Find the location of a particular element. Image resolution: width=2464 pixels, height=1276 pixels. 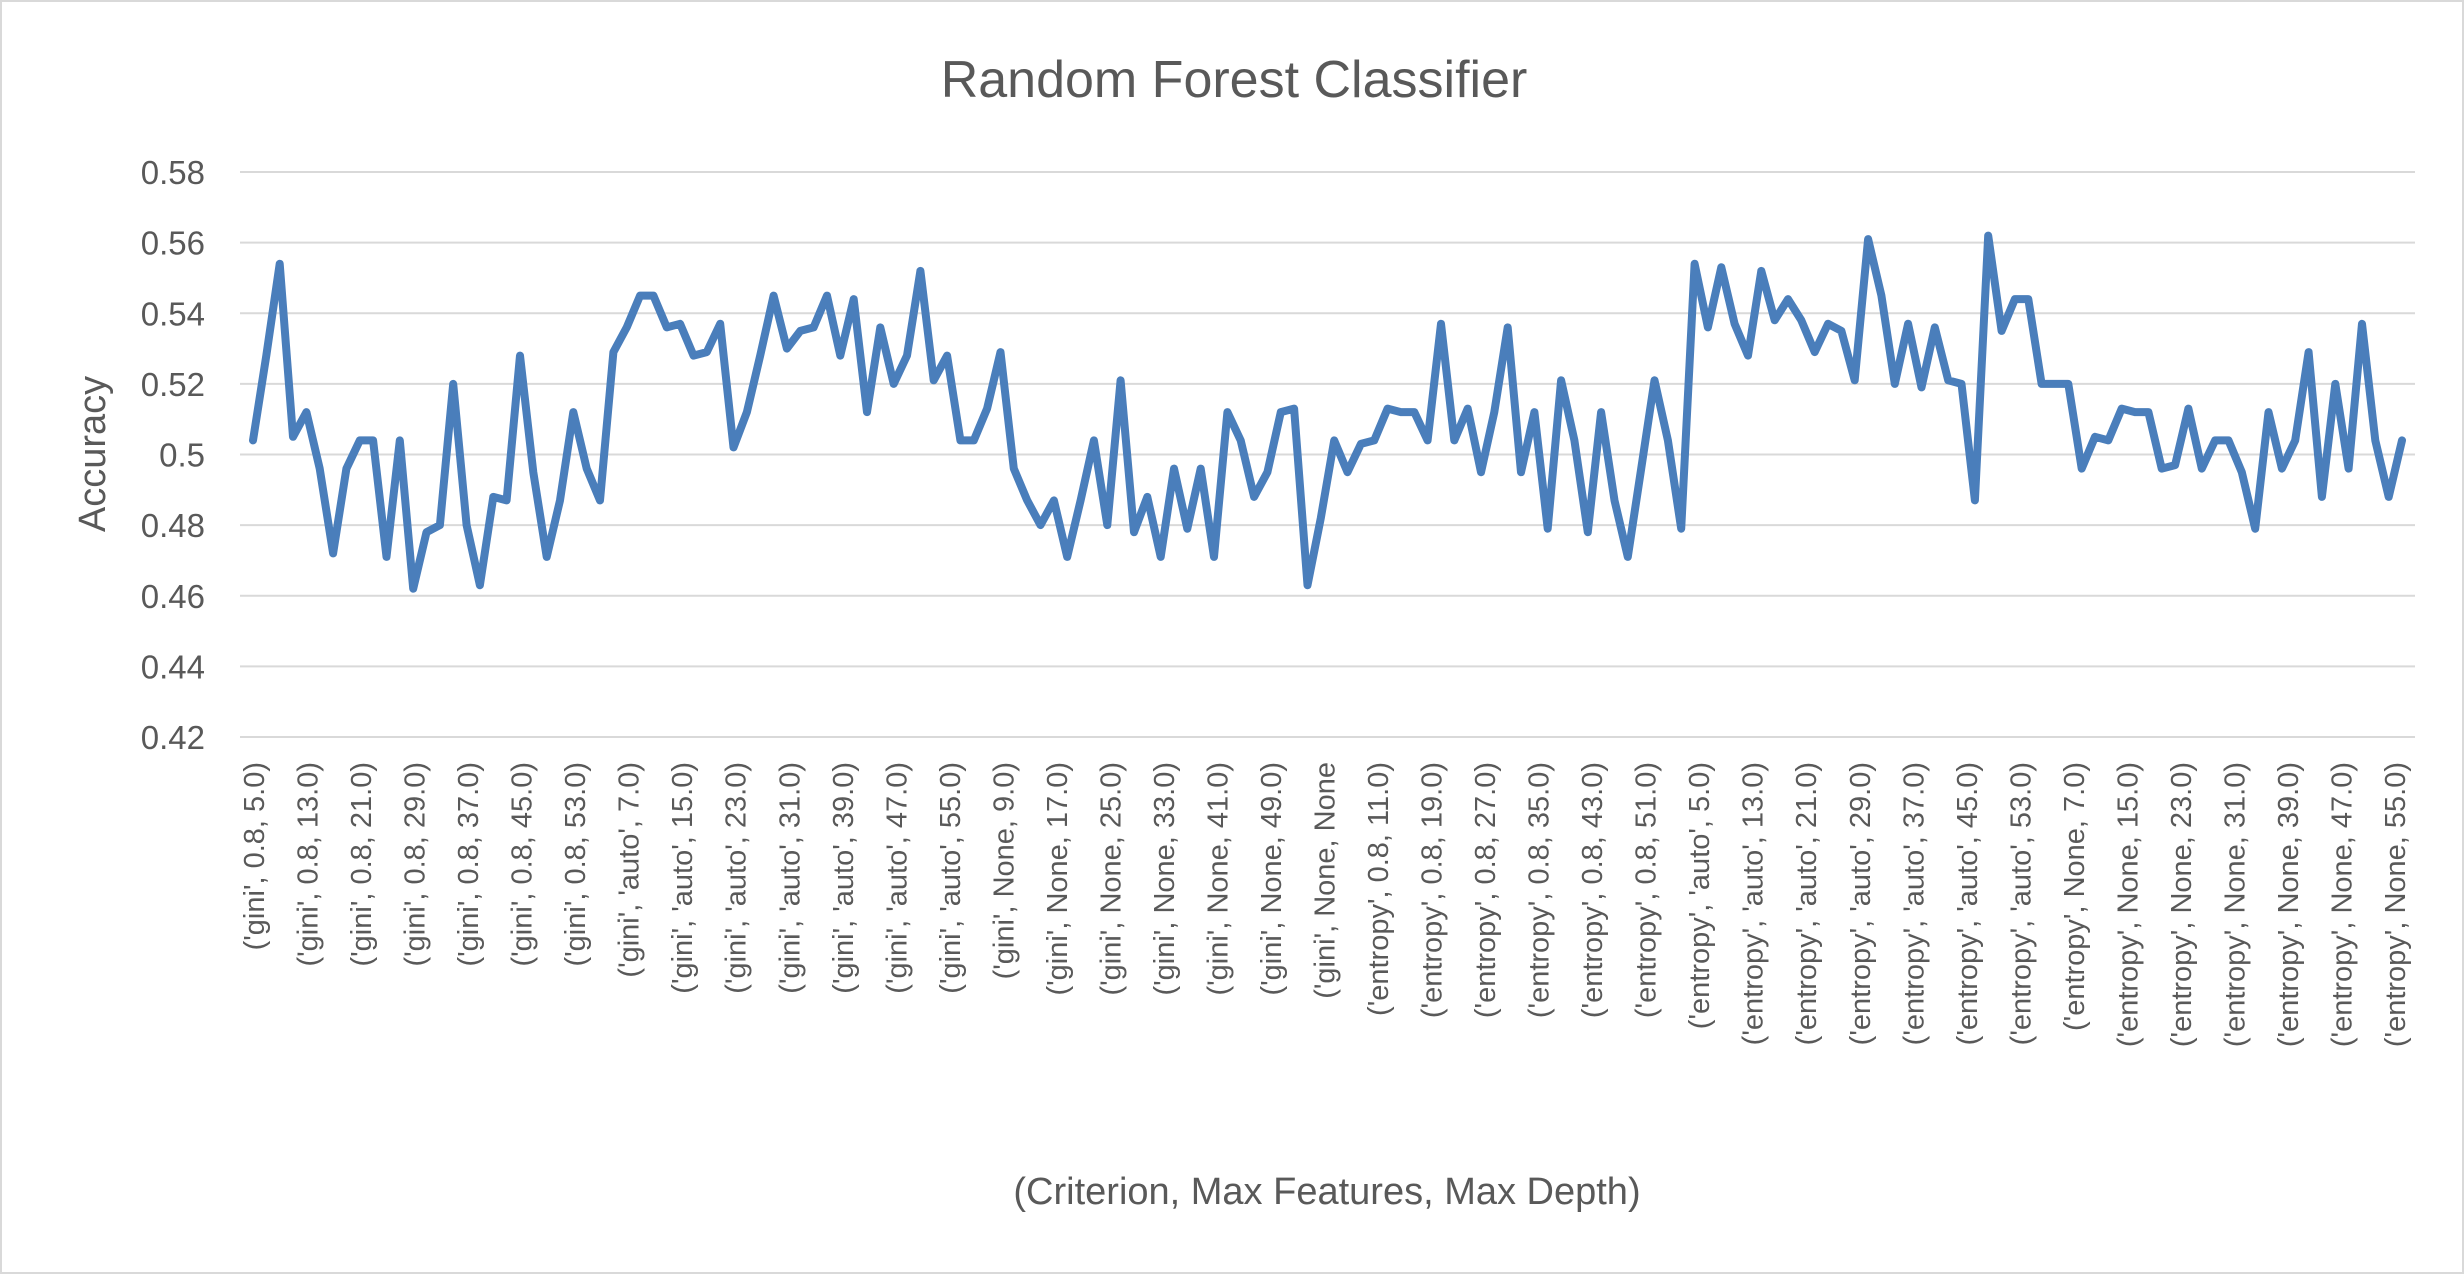

x-tick-label: ('entropy', 'auto', 45.0) is located at coordinates (1968, 903).